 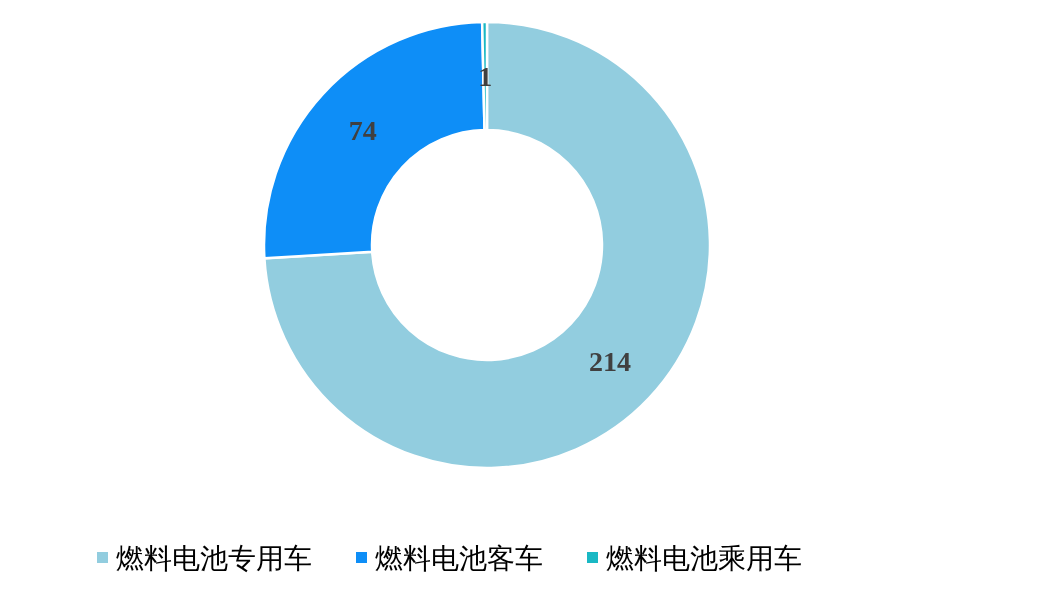 I want to click on legend-label: 燃料电池专用车, so click(x=214, y=558).